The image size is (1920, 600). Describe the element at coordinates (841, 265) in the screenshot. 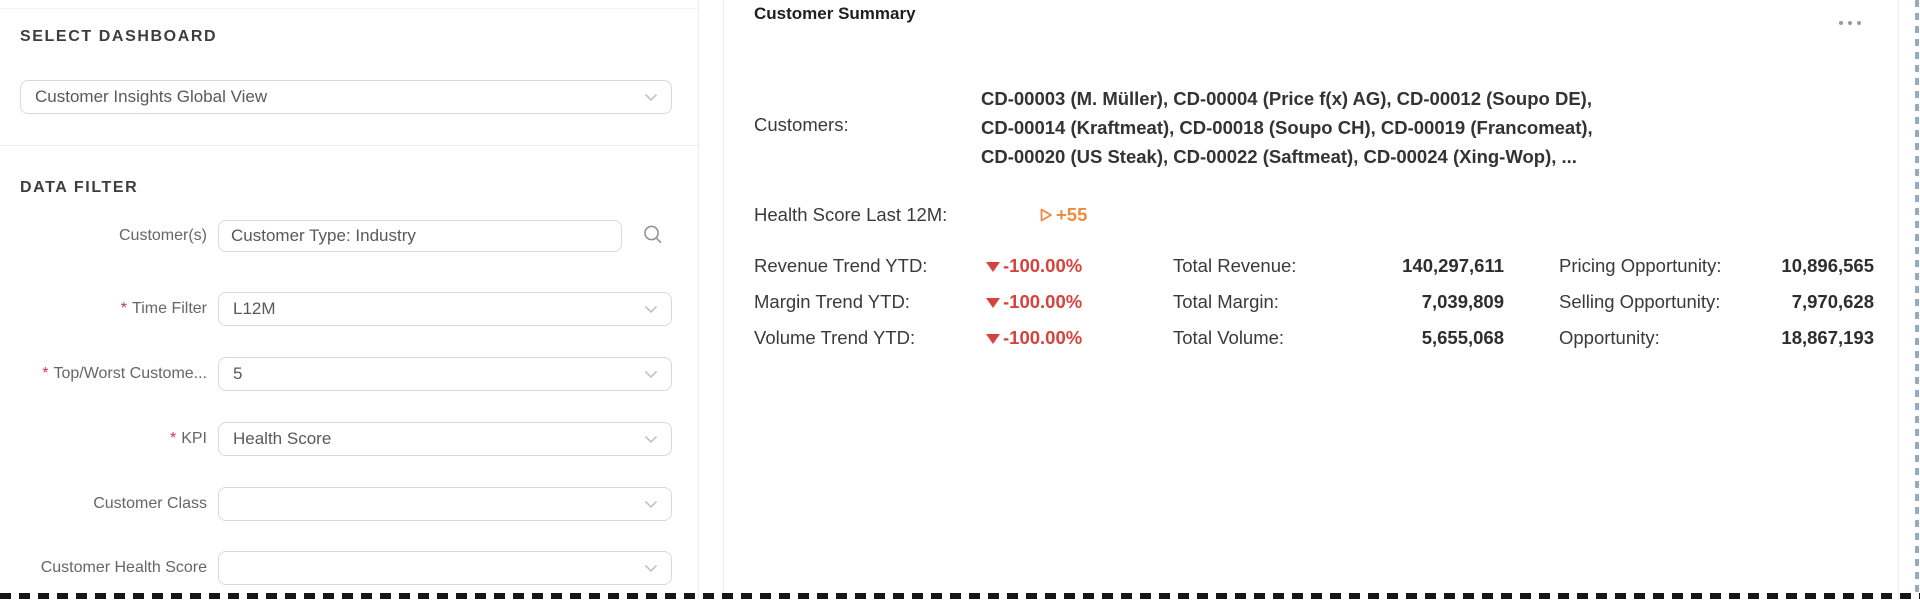

I see `trend-label: Revenue Trend YTD:` at that location.